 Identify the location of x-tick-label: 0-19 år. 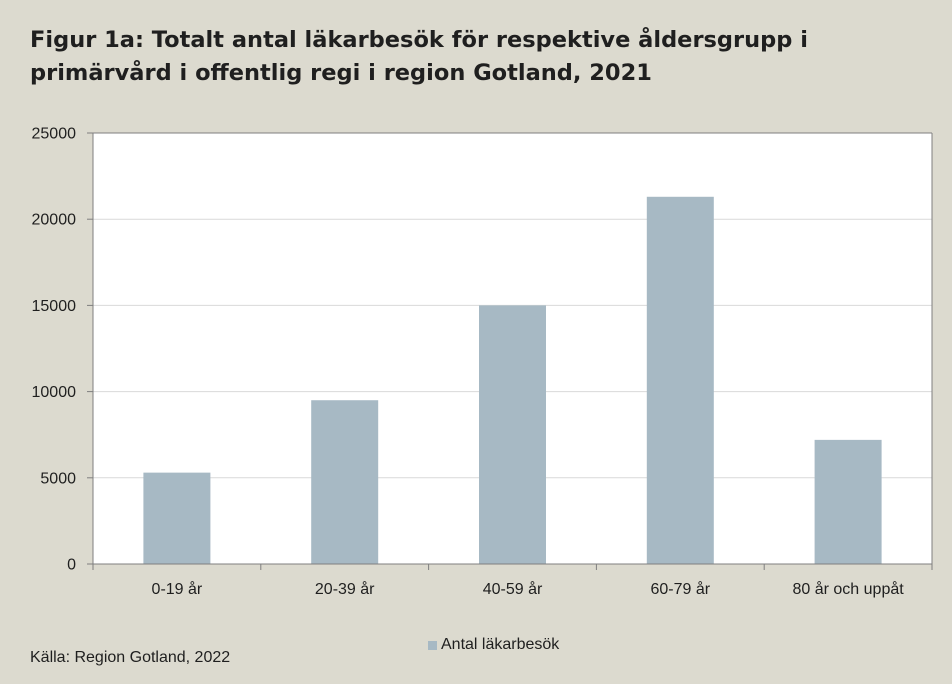
(177, 589).